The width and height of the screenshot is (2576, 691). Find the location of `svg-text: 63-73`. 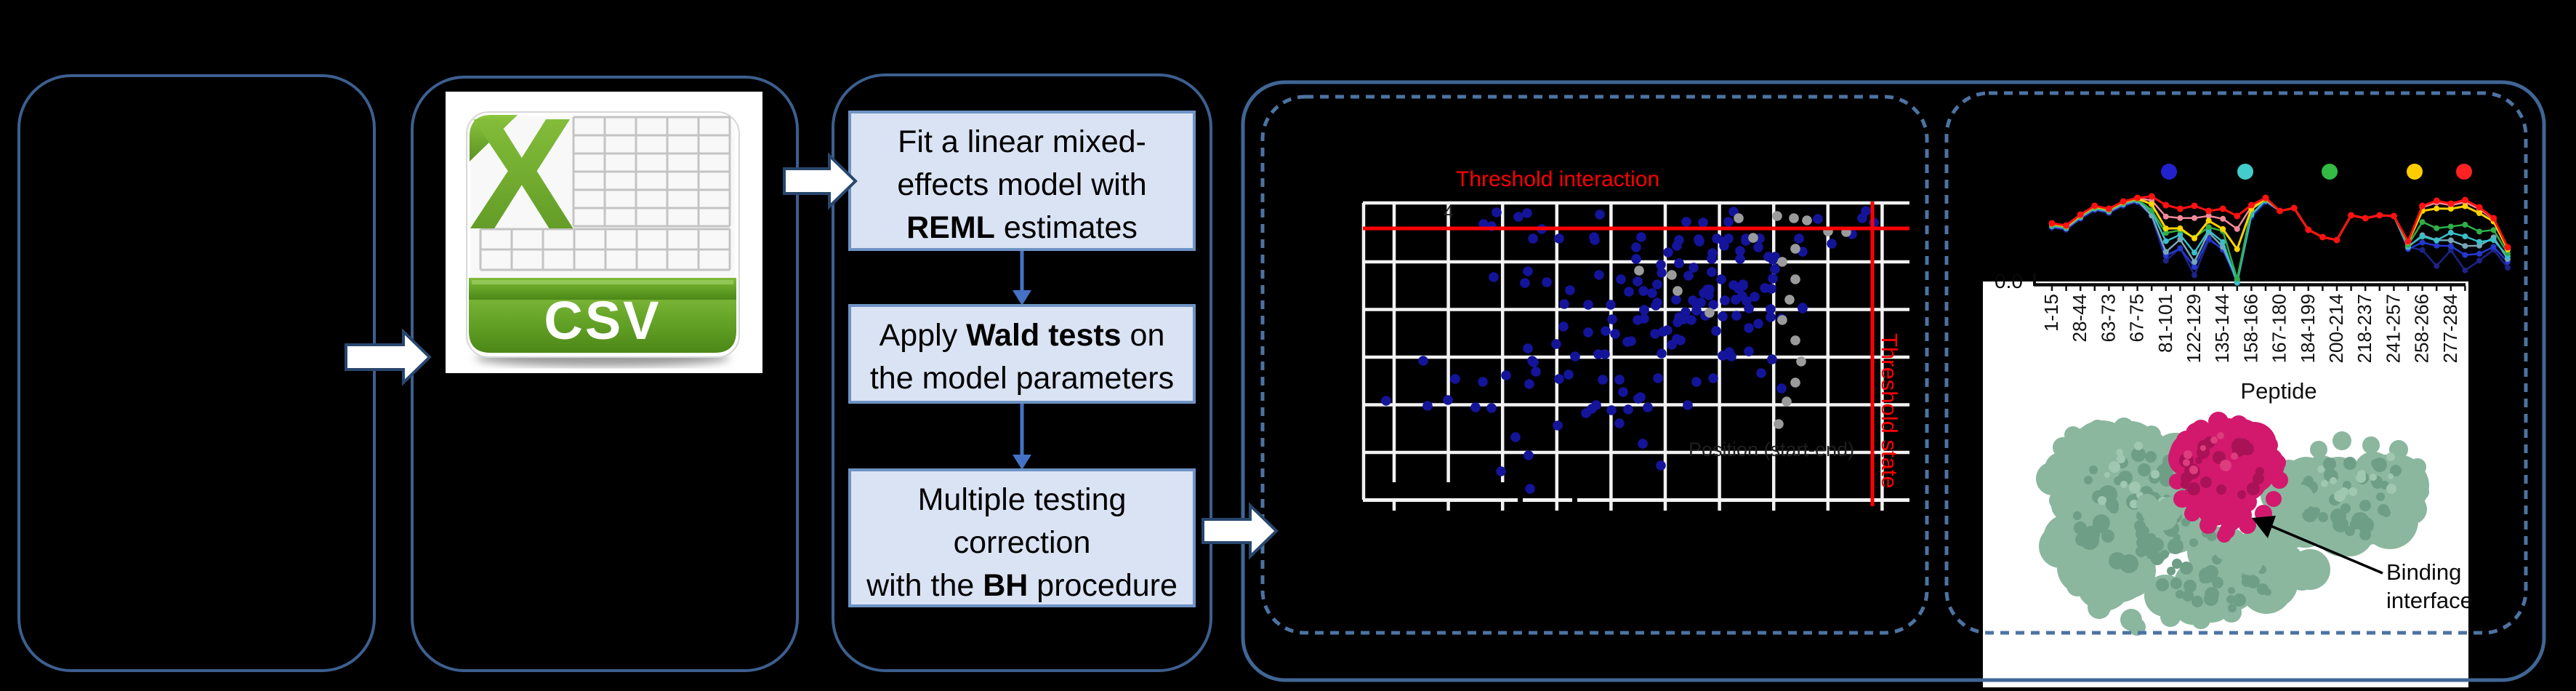

svg-text: 63-73 is located at coordinates (2108, 318).